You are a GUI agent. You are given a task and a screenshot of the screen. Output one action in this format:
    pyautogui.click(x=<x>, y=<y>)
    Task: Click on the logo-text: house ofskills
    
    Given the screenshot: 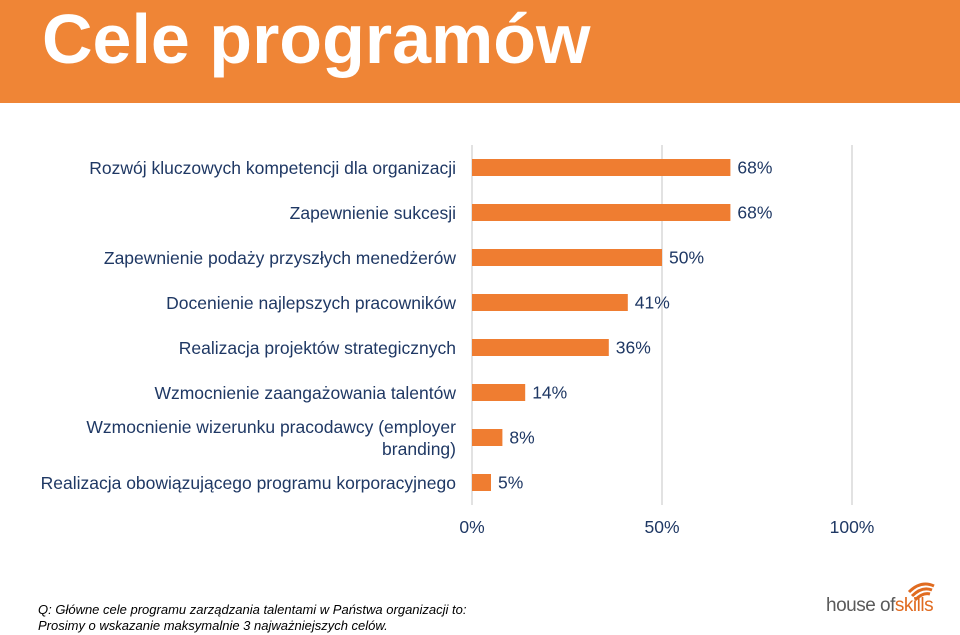 What is the action you would take?
    pyautogui.click(x=879, y=606)
    